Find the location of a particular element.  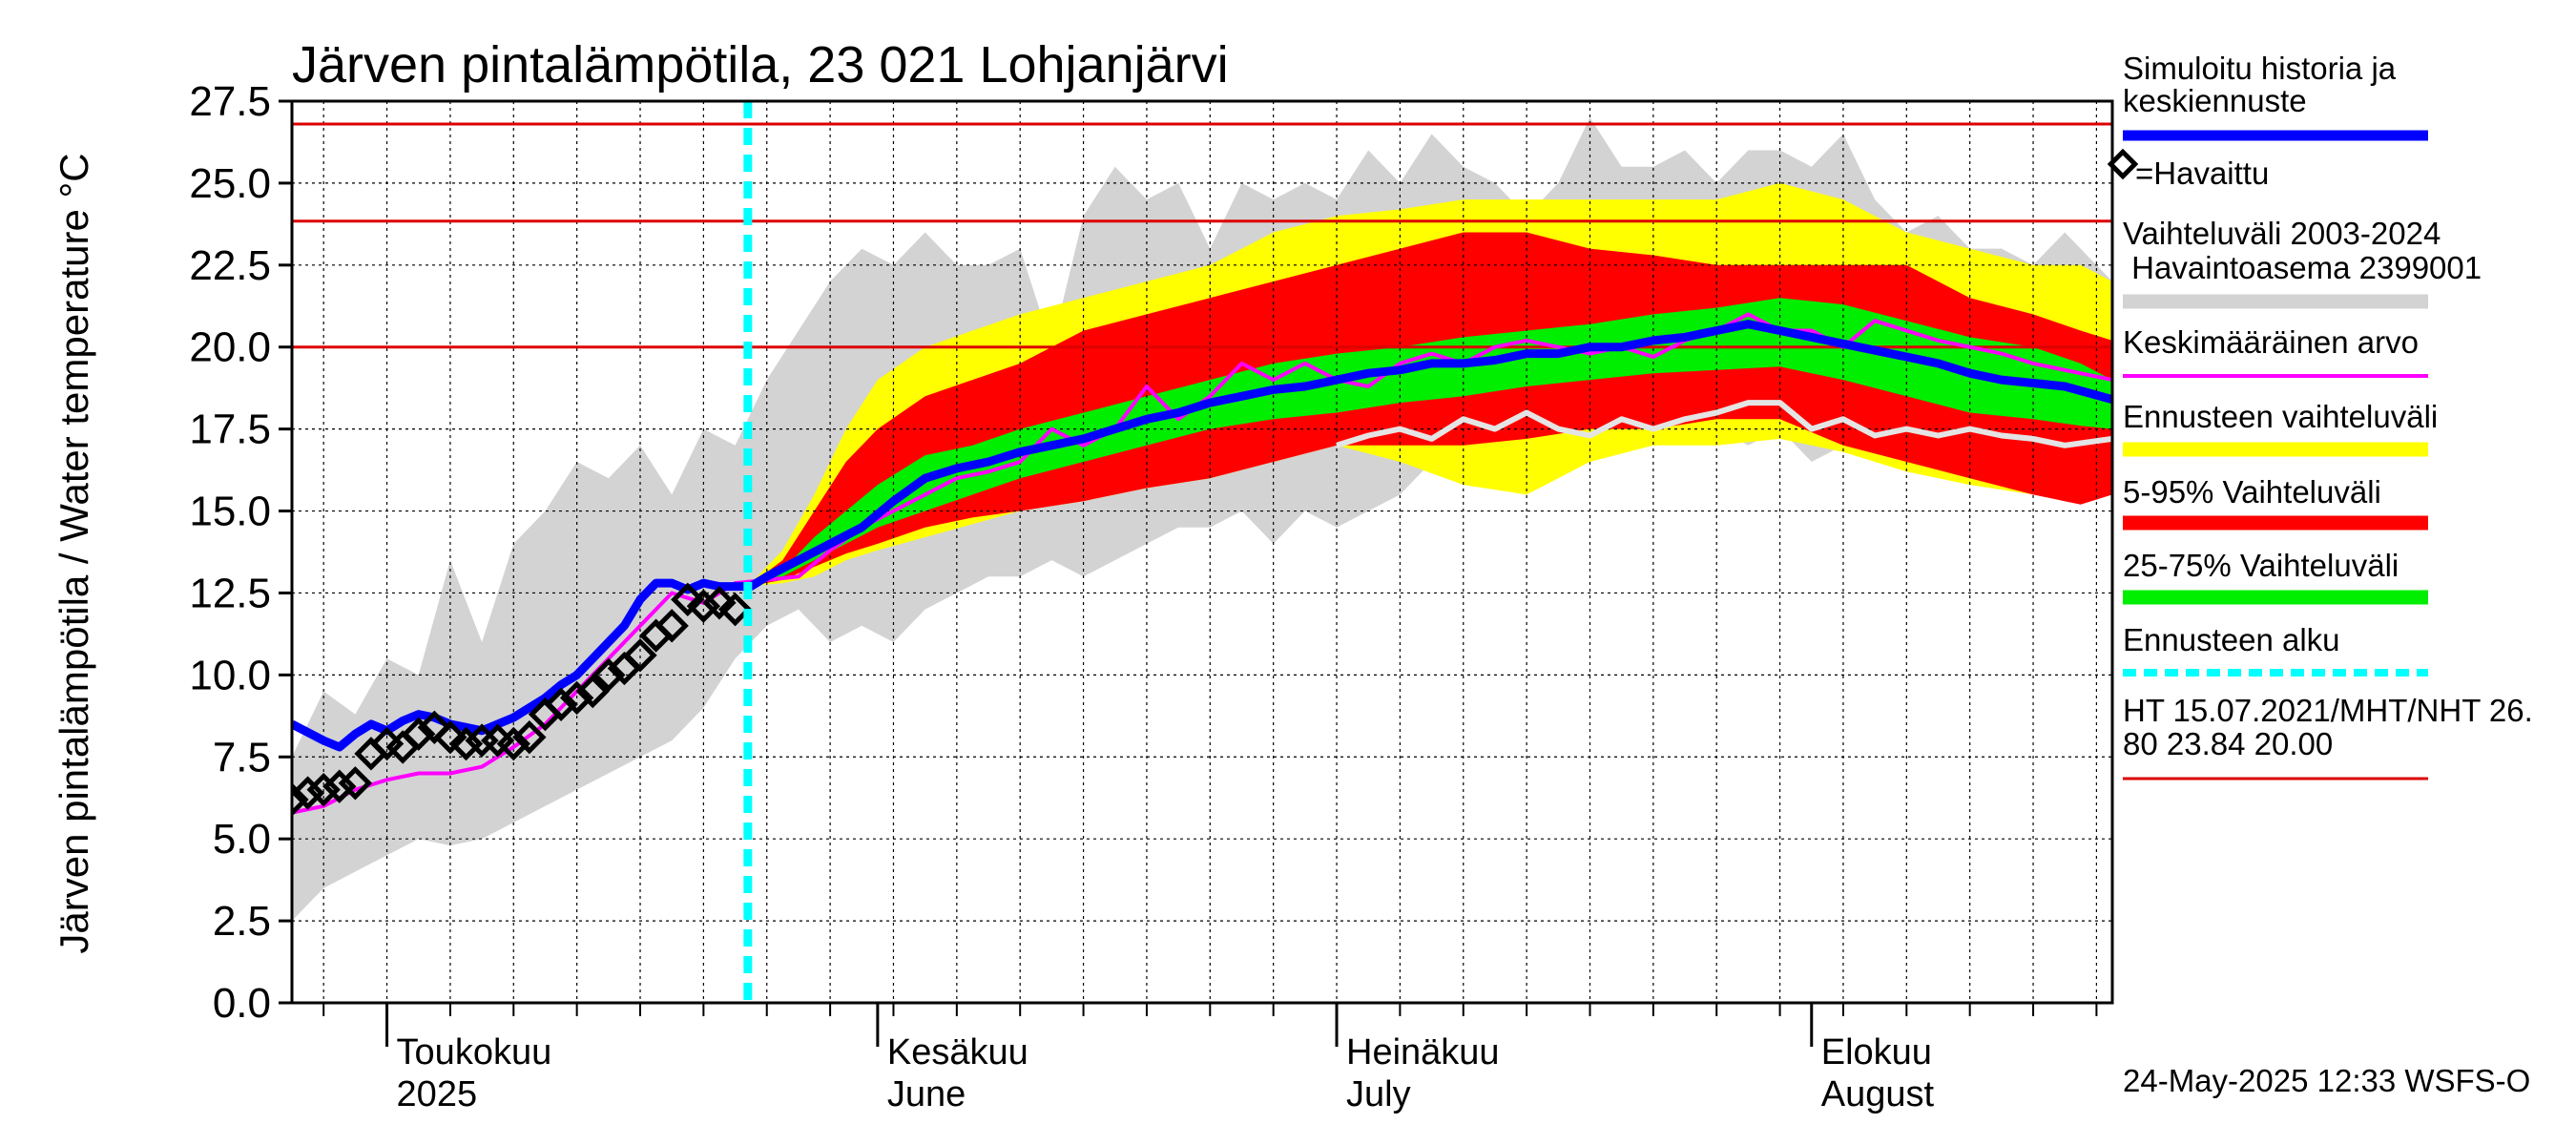

y-tick-label: 25.0 is located at coordinates (230, 184).